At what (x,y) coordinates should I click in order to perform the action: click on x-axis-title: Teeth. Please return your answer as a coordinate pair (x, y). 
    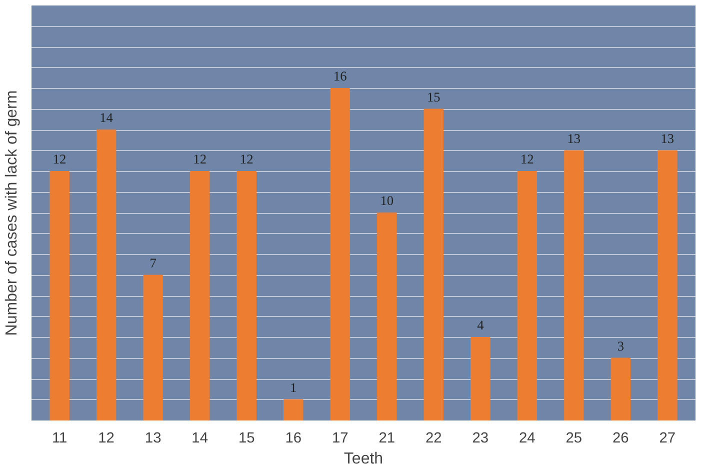
    Looking at the image, I should click on (364, 459).